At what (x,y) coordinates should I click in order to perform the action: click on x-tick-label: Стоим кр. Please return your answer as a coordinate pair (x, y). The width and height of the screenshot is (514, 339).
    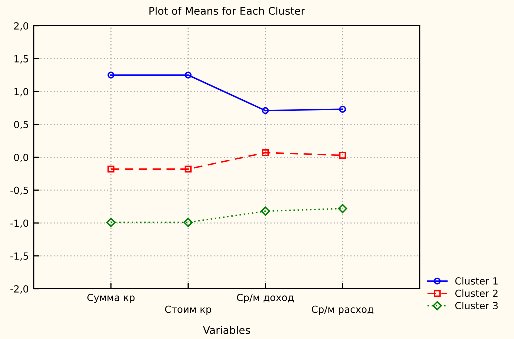
    Looking at the image, I should click on (188, 311).